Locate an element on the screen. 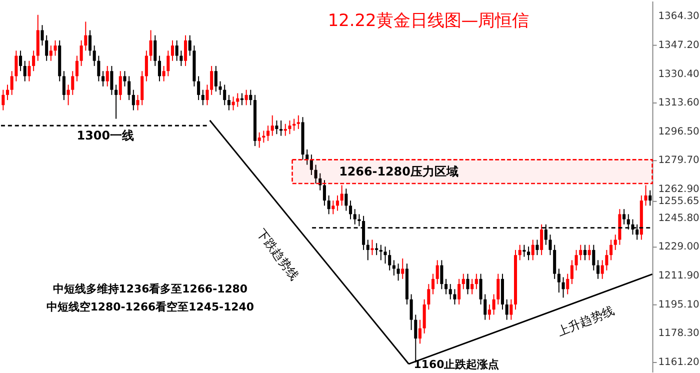  y-tick-label: 1161.20 is located at coordinates (679, 362).